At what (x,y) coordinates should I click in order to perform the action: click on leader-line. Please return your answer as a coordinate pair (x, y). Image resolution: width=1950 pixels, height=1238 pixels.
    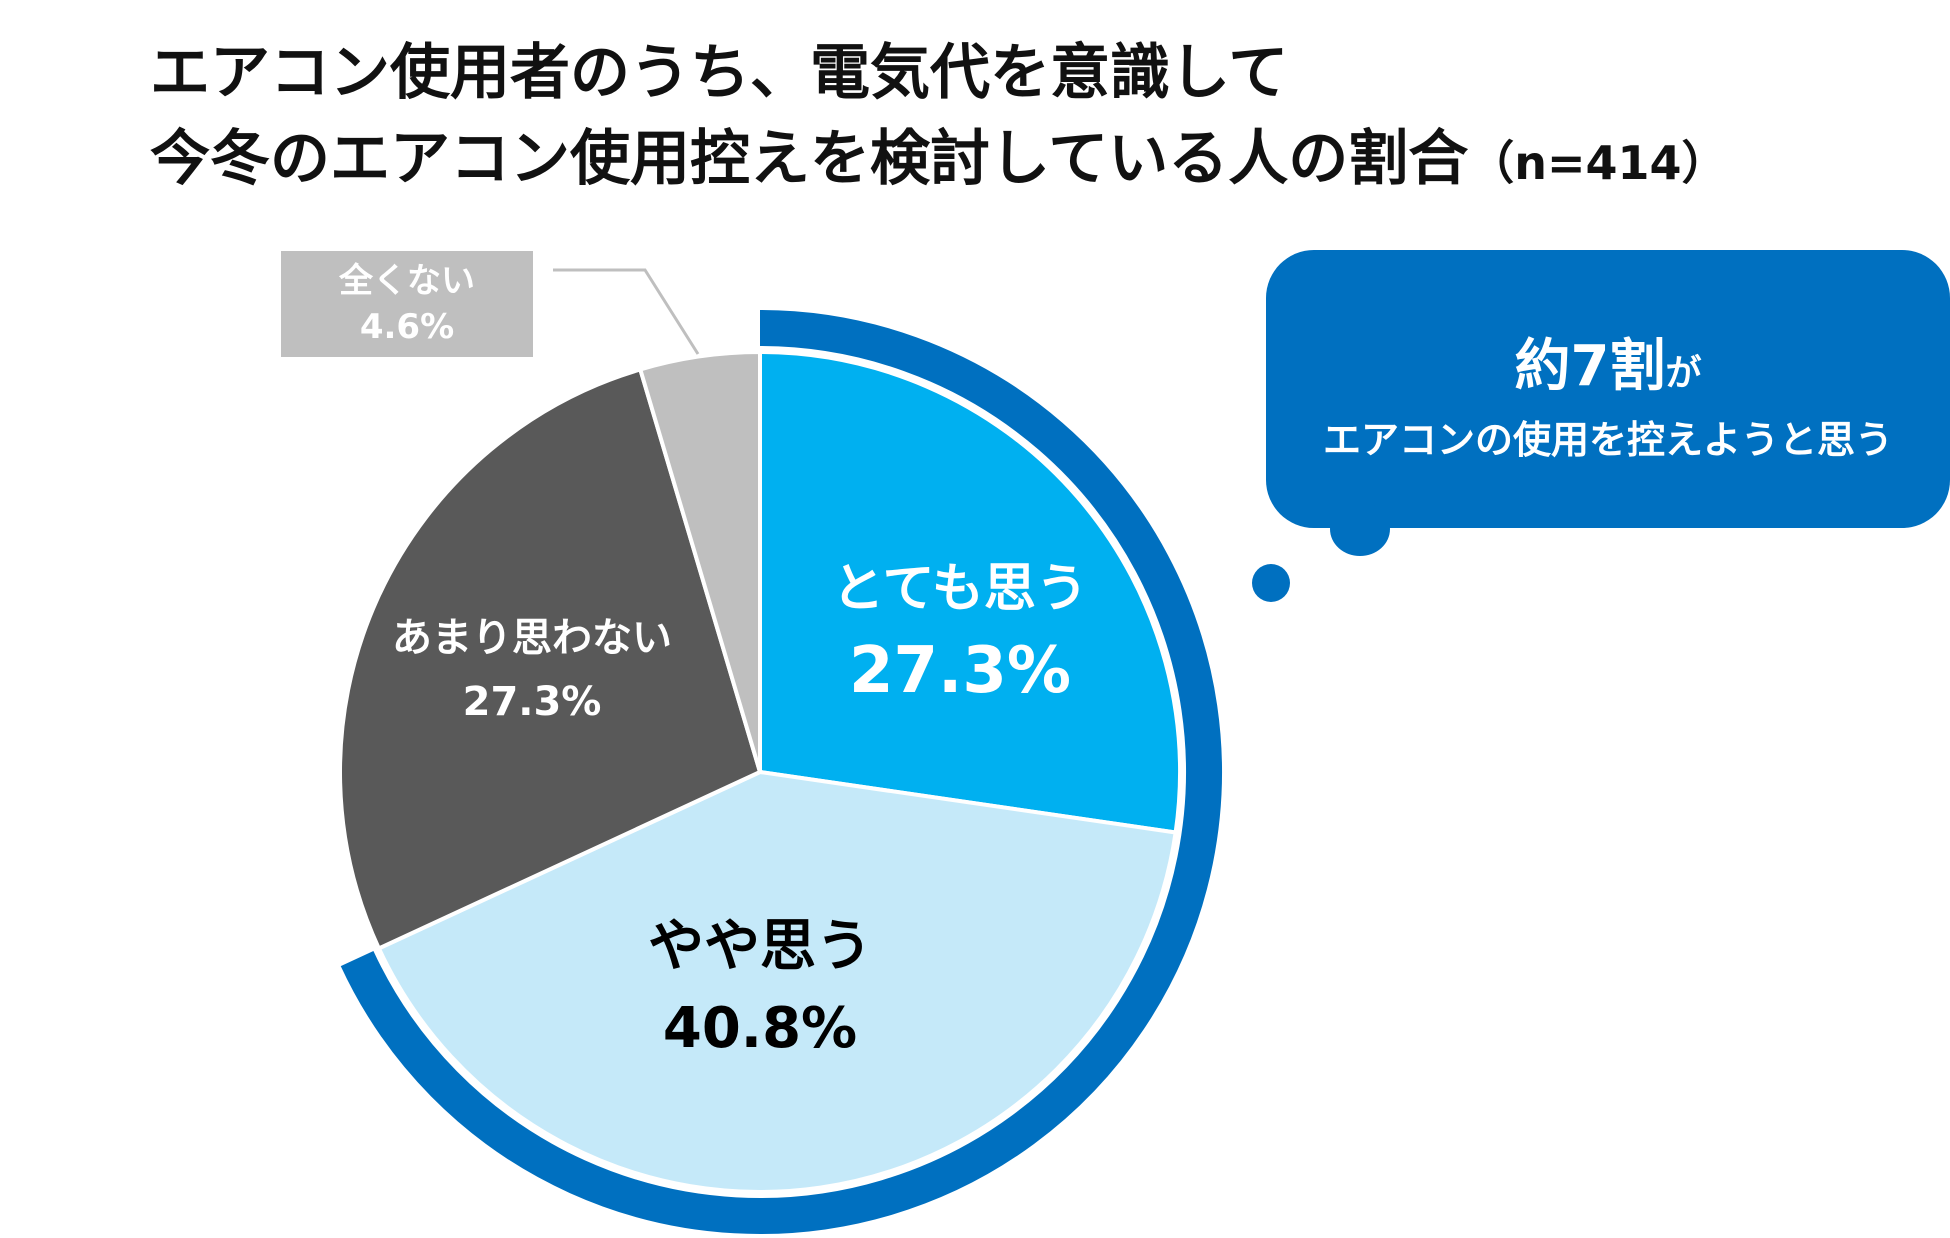
    Looking at the image, I should click on (626, 311).